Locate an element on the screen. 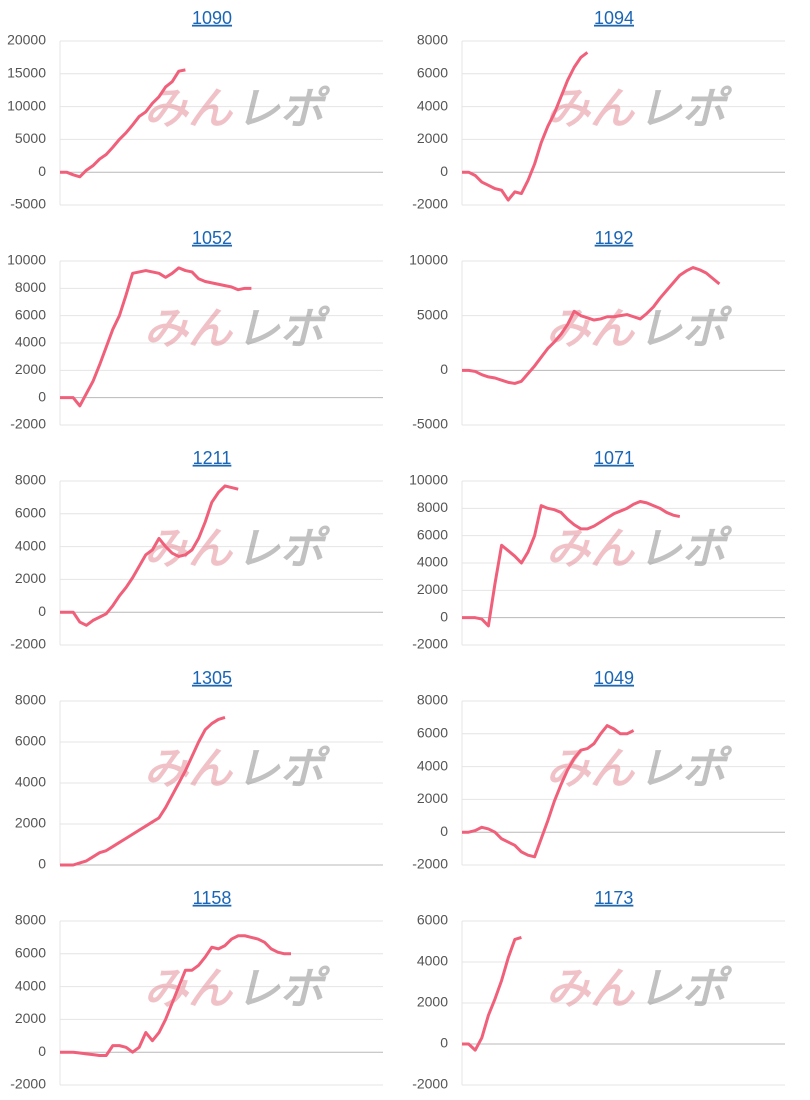 This screenshot has width=810, height=1100. chart: 1192 -5000 0 5000 10000 みん レポ is located at coordinates (597, 330).